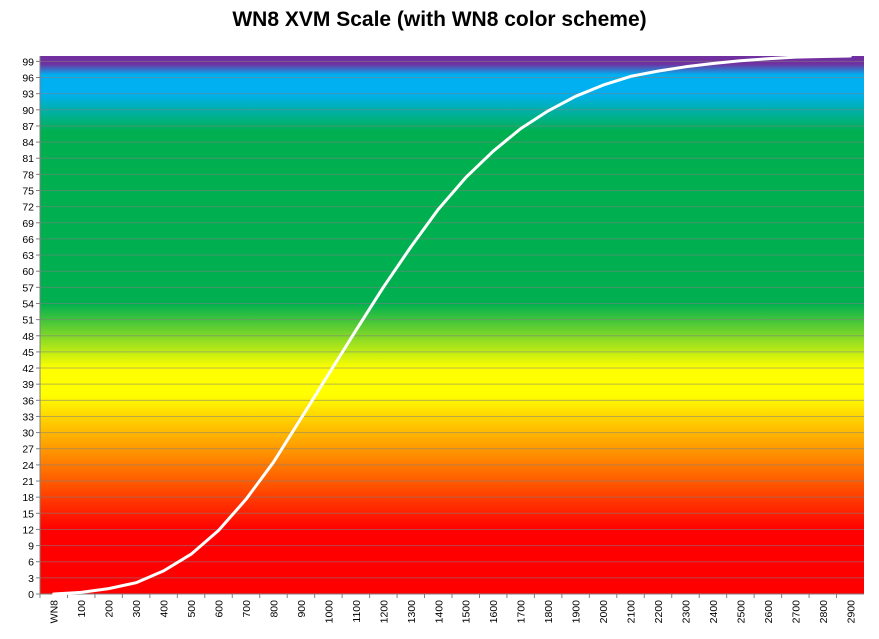 This screenshot has width=879, height=639. I want to click on y-tick-label: 21, so click(28, 482).